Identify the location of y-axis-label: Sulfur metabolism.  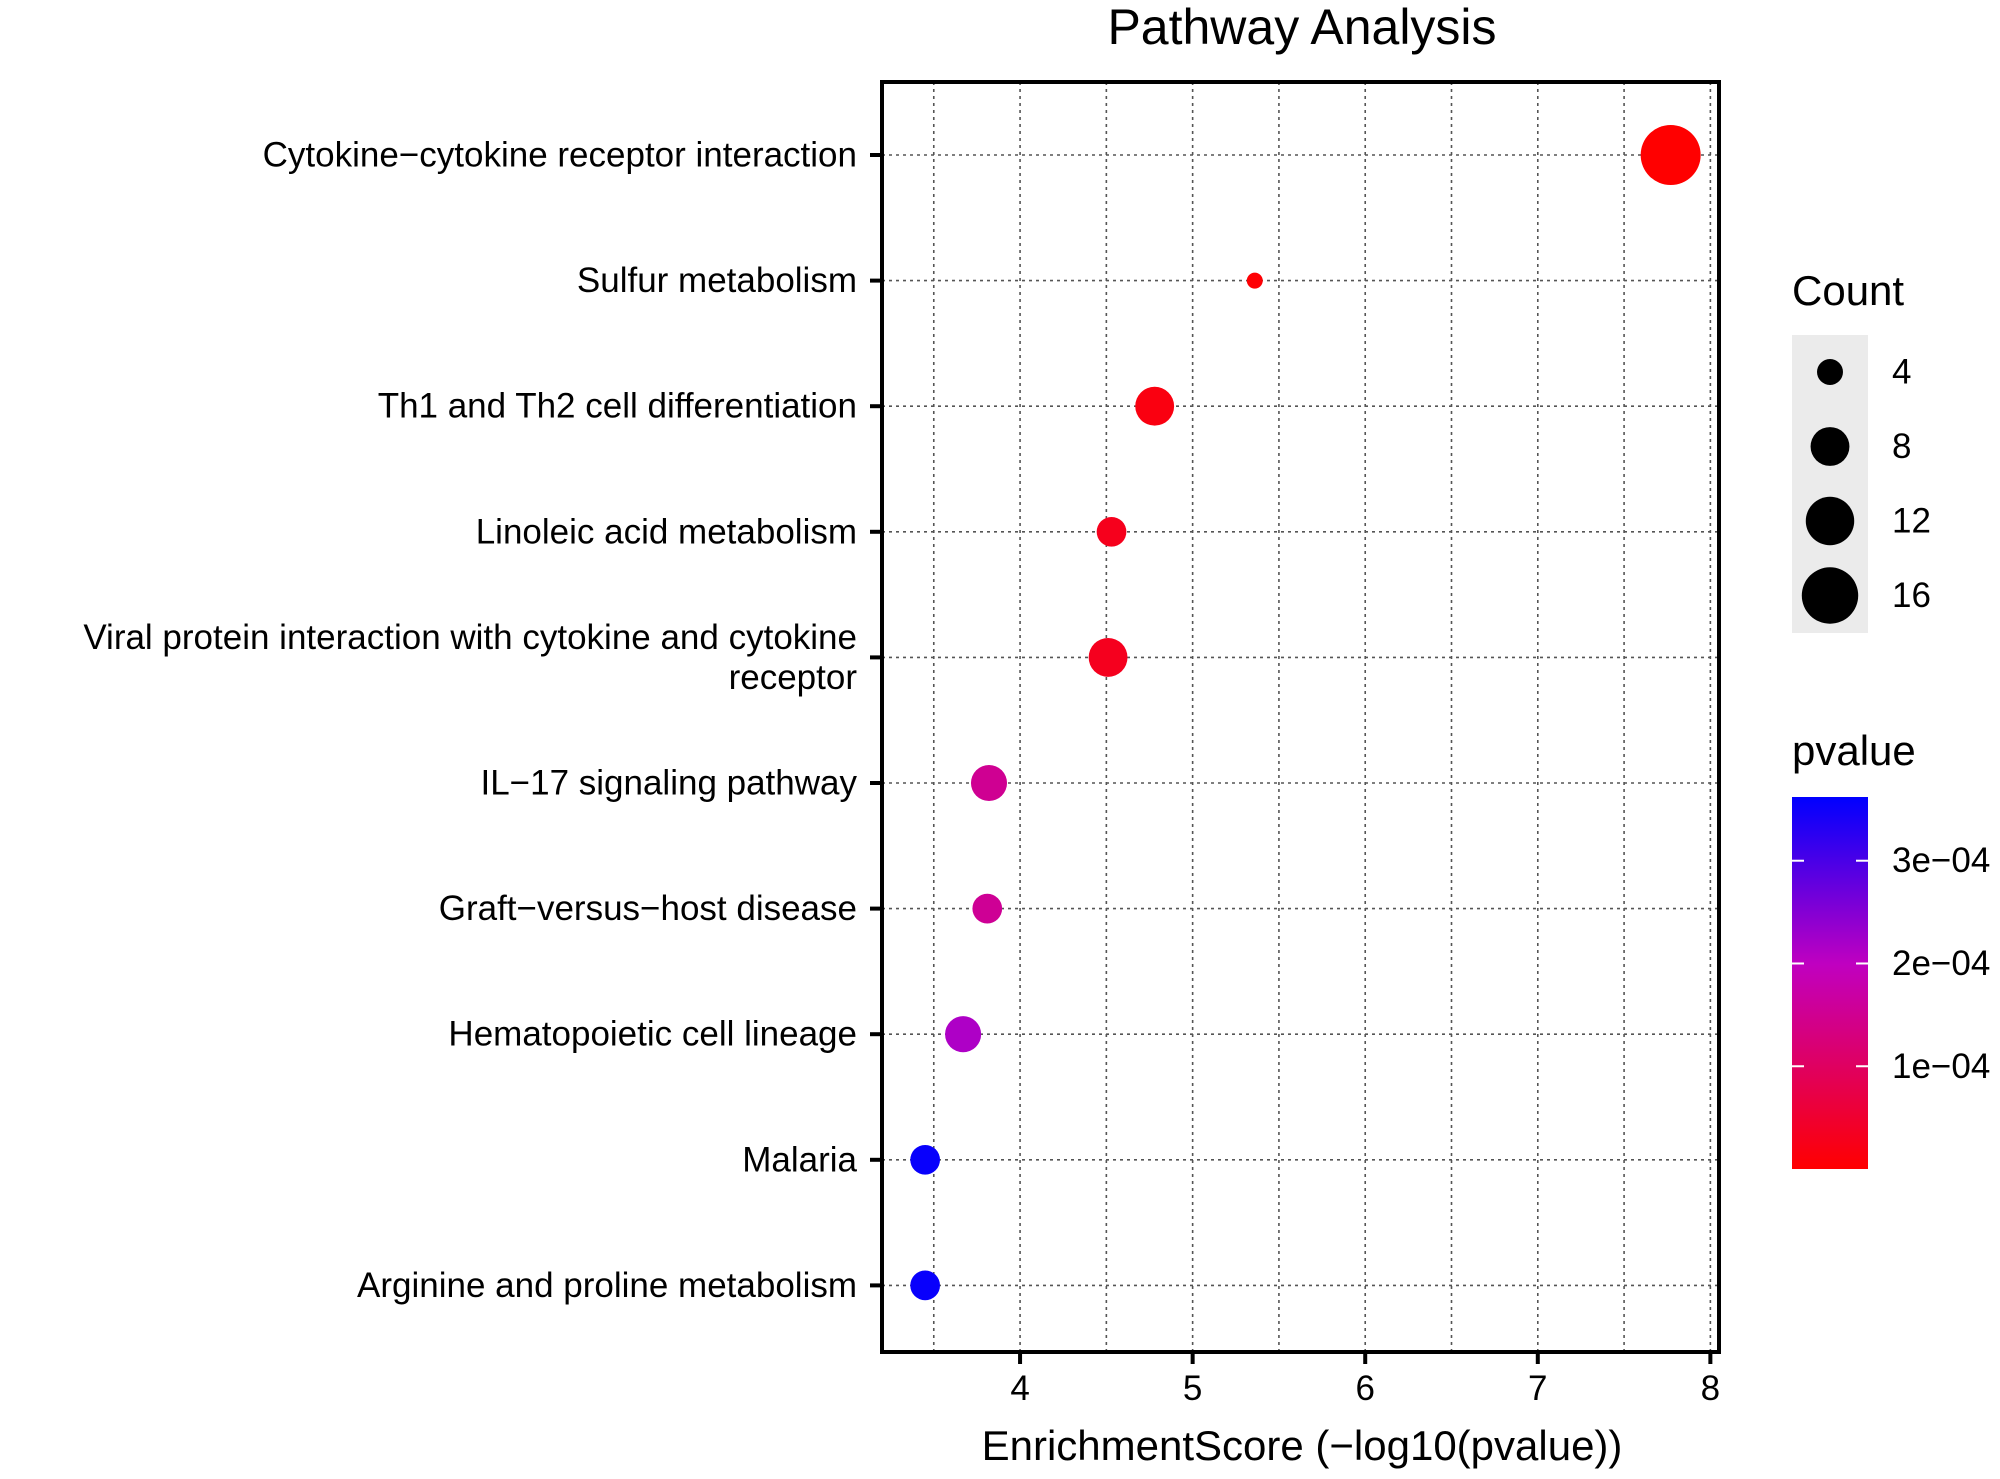
(717, 280).